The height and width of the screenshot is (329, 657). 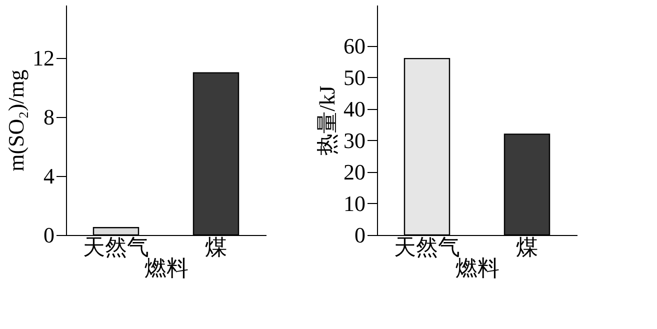 What do you see at coordinates (16, 121) in the screenshot?
I see `y-axis-title: m(SO₂)/mg` at bounding box center [16, 121].